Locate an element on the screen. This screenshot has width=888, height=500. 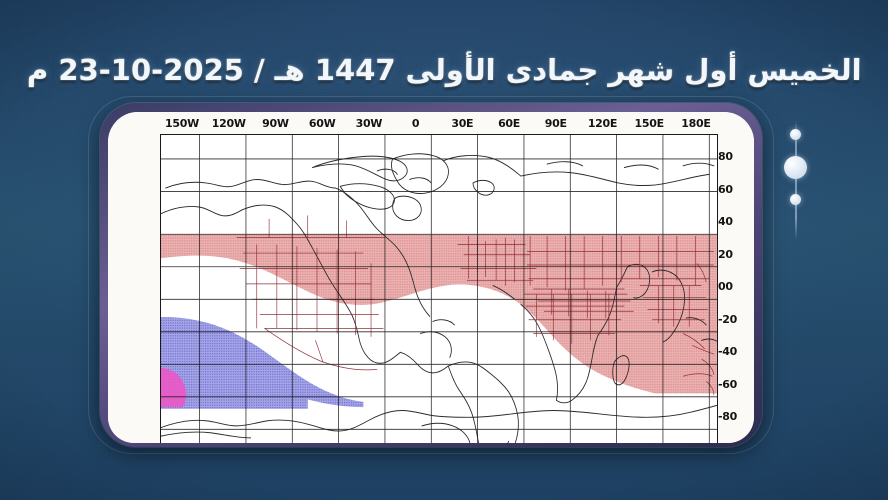
y-tick: 00 is located at coordinates (725, 286).